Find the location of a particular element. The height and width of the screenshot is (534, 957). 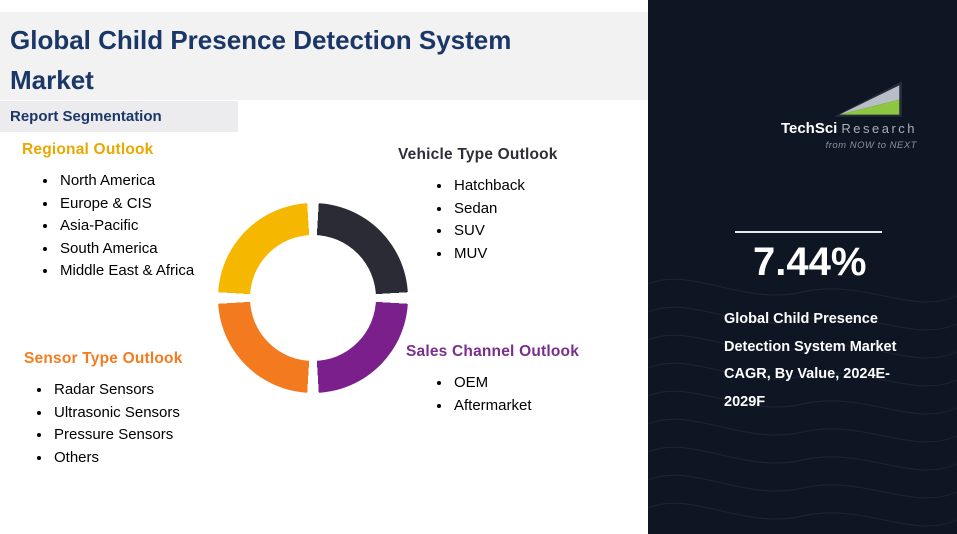

brand-wordmark: TechSci Research is located at coordinates (849, 129).